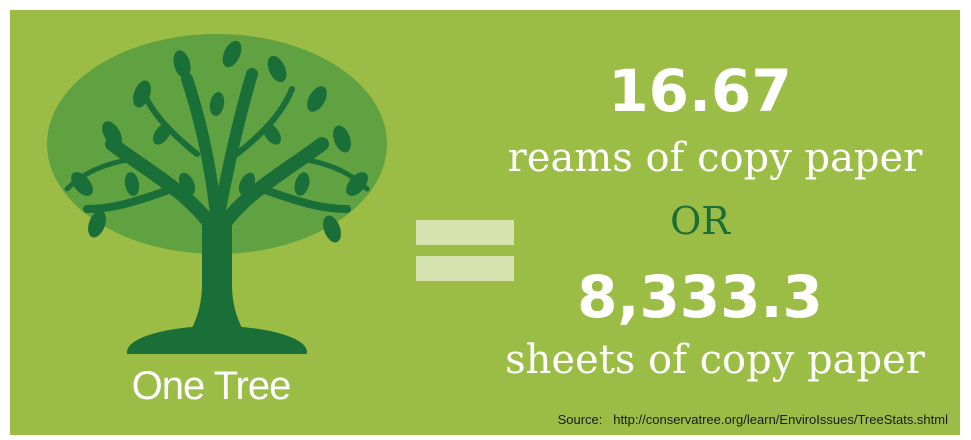  What do you see at coordinates (211, 386) in the screenshot?
I see `tree-label: One Tree` at bounding box center [211, 386].